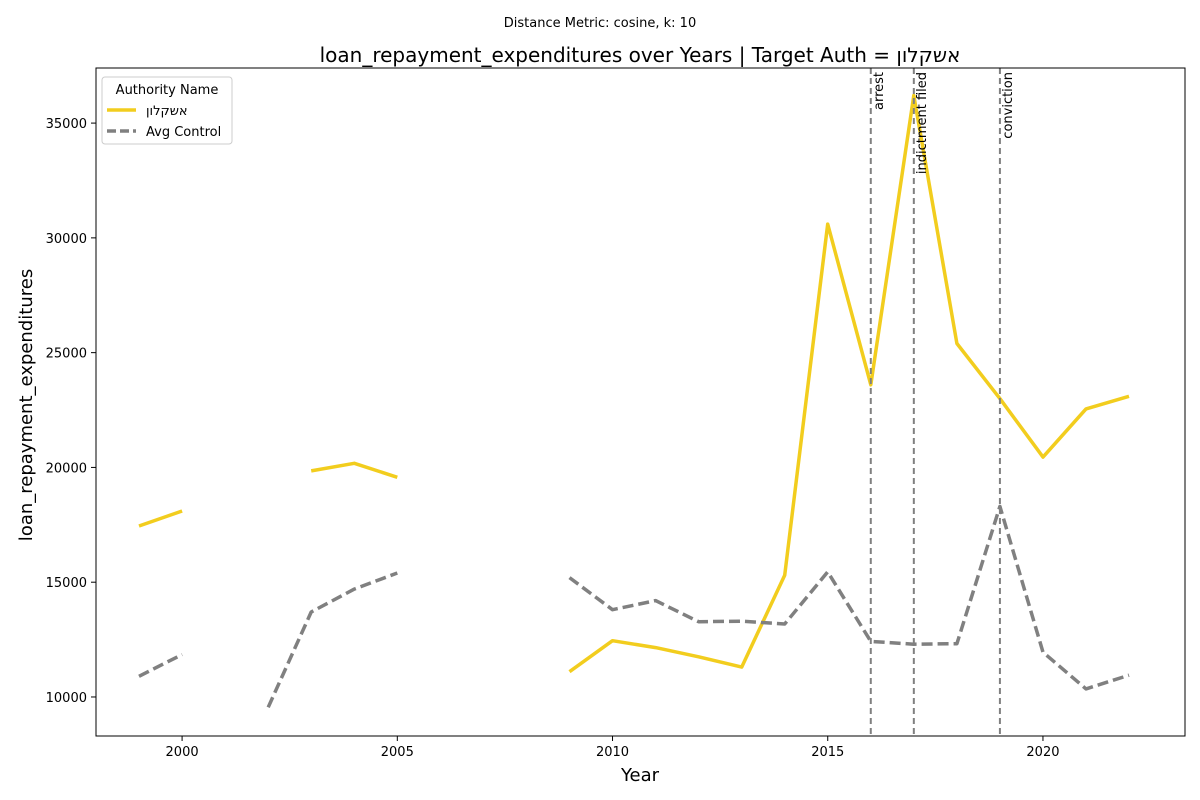  Describe the element at coordinates (879, 91) in the screenshot. I see `event-label: arrest` at that location.